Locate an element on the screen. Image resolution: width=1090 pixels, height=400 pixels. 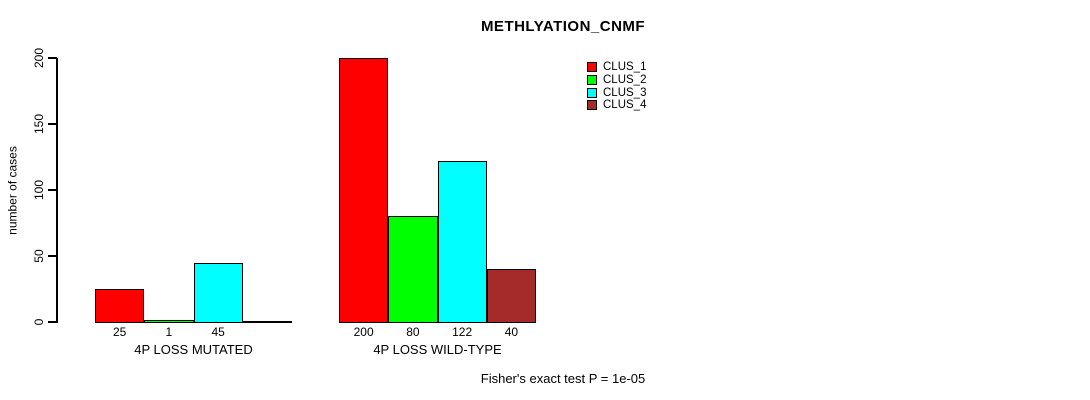
chart-title: METHLYATION_CNMF is located at coordinates (563, 26).